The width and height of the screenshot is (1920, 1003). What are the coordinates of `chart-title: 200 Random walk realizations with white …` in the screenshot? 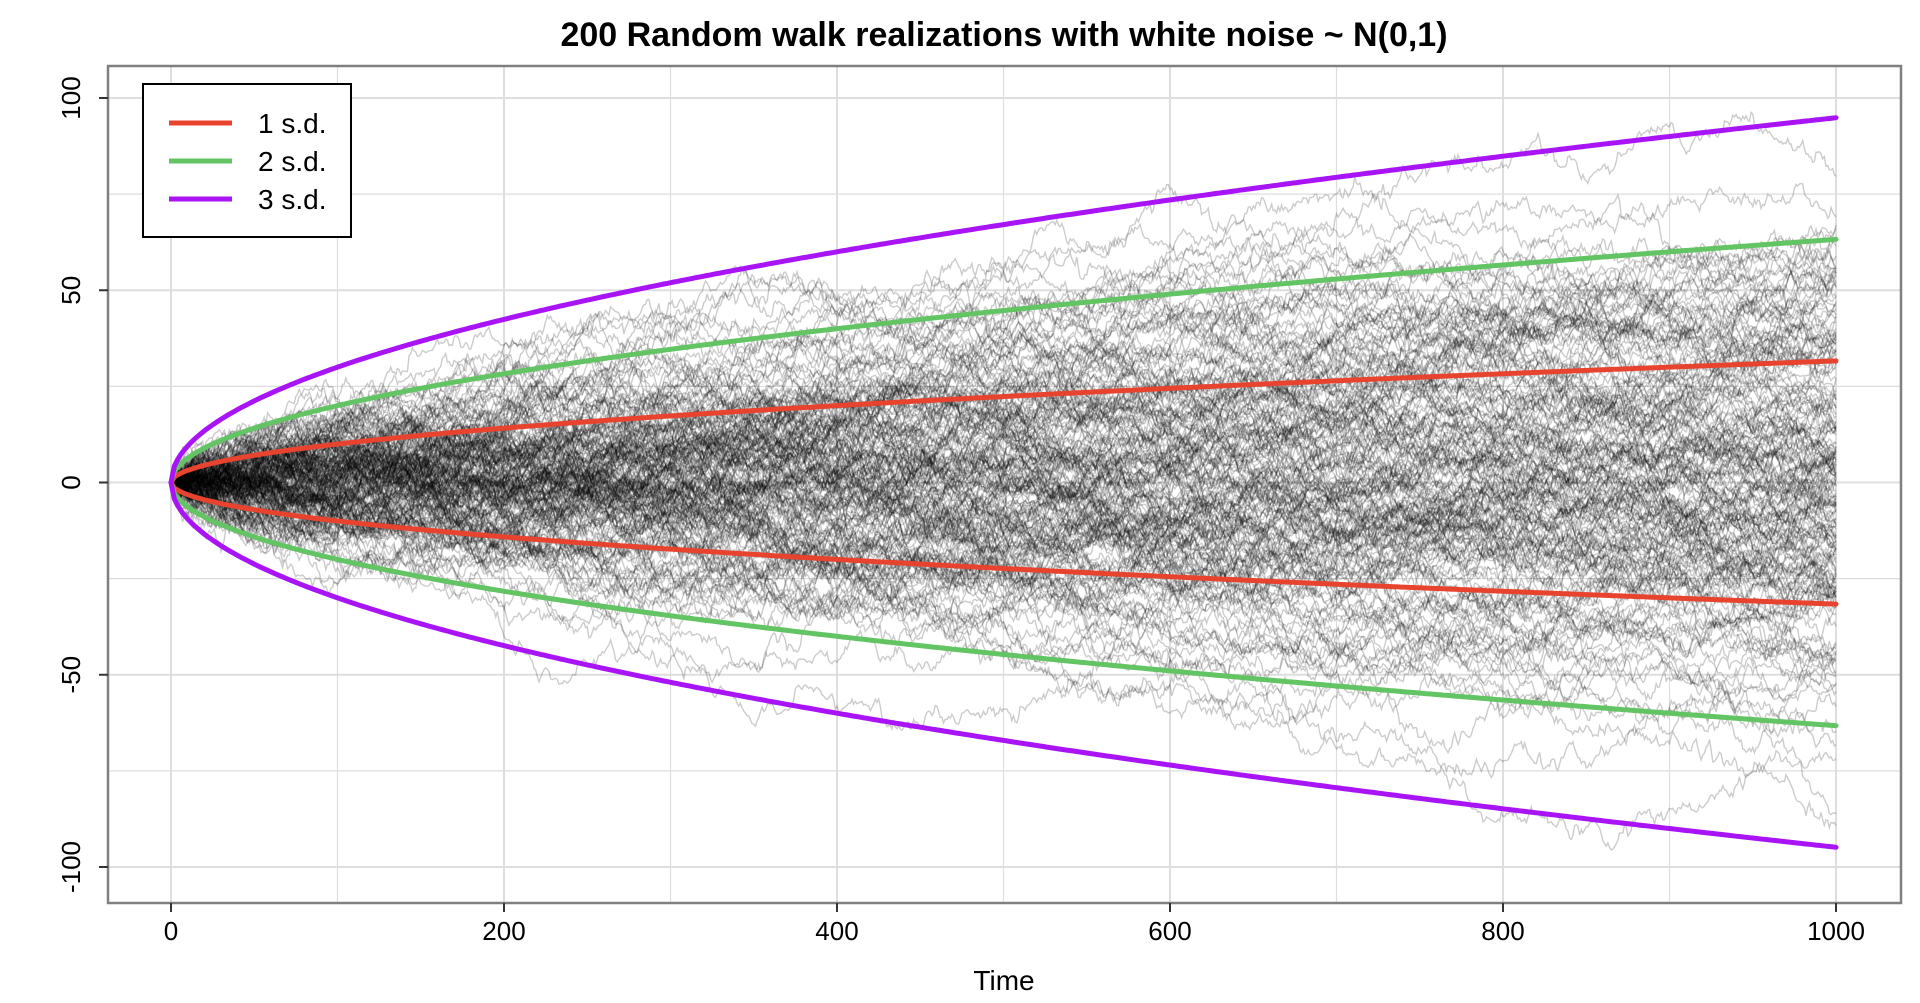 It's located at (1003, 35).